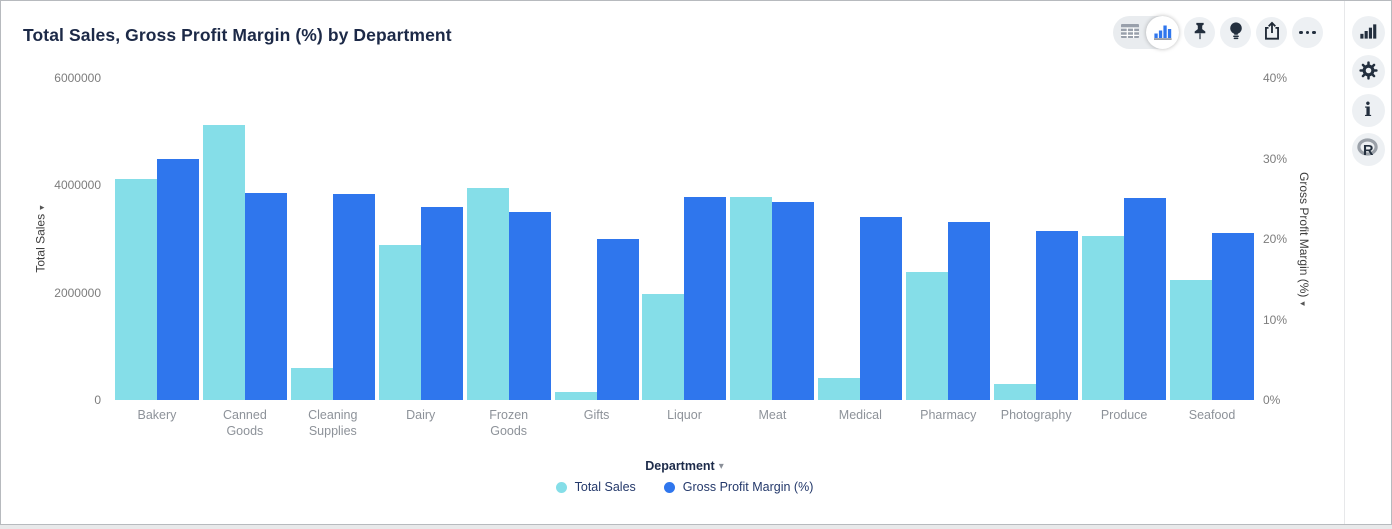  I want to click on chart-options-button, so click(1368, 32).